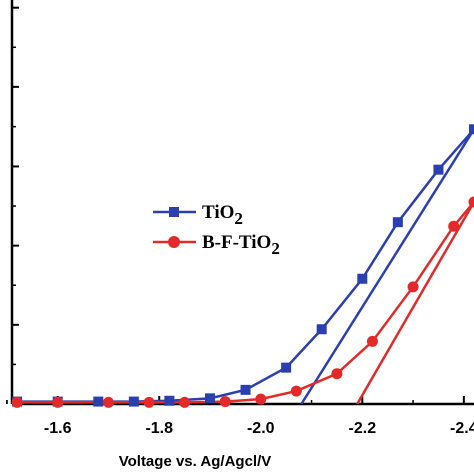  What do you see at coordinates (363, 428) in the screenshot?
I see `x-tick-label: -2.2` at bounding box center [363, 428].